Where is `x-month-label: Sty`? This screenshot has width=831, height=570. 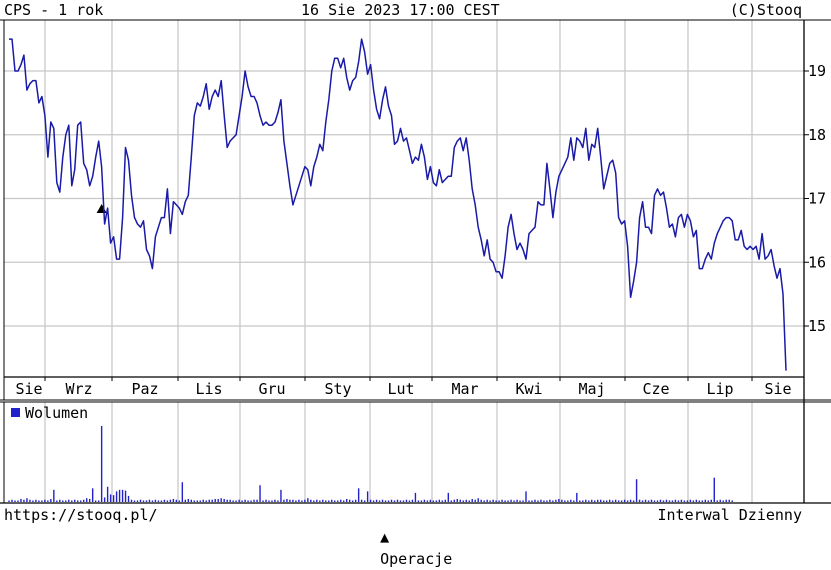
x-month-label: Sty is located at coordinates (337, 389).